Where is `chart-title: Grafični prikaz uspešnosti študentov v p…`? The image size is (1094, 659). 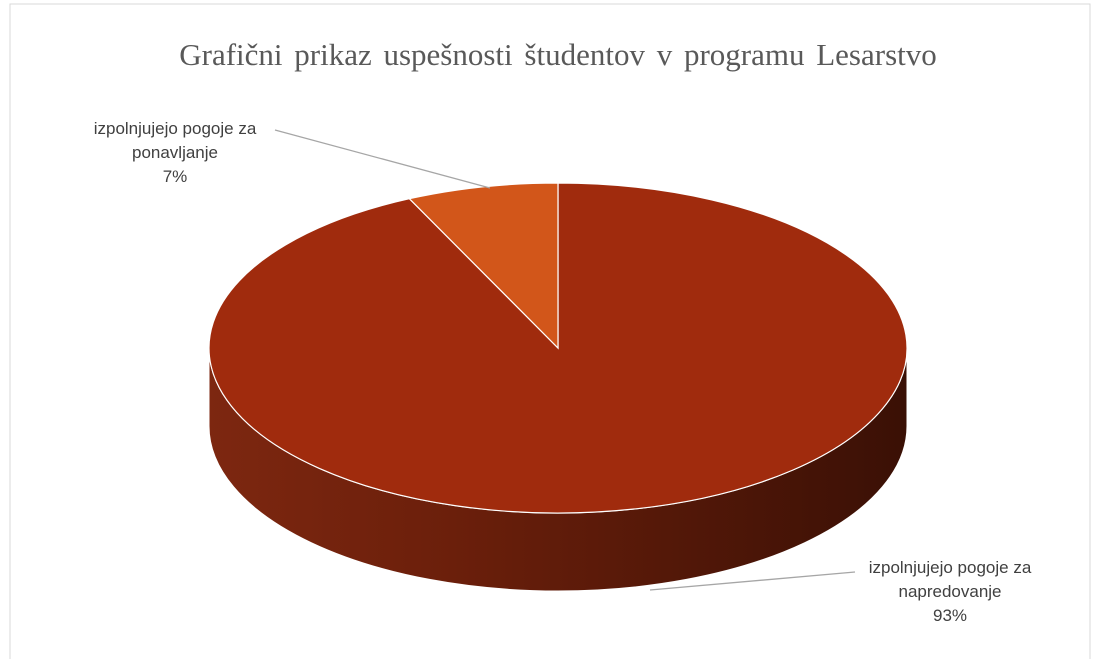
chart-title: Grafični prikaz uspešnosti študentov v p… is located at coordinates (558, 54).